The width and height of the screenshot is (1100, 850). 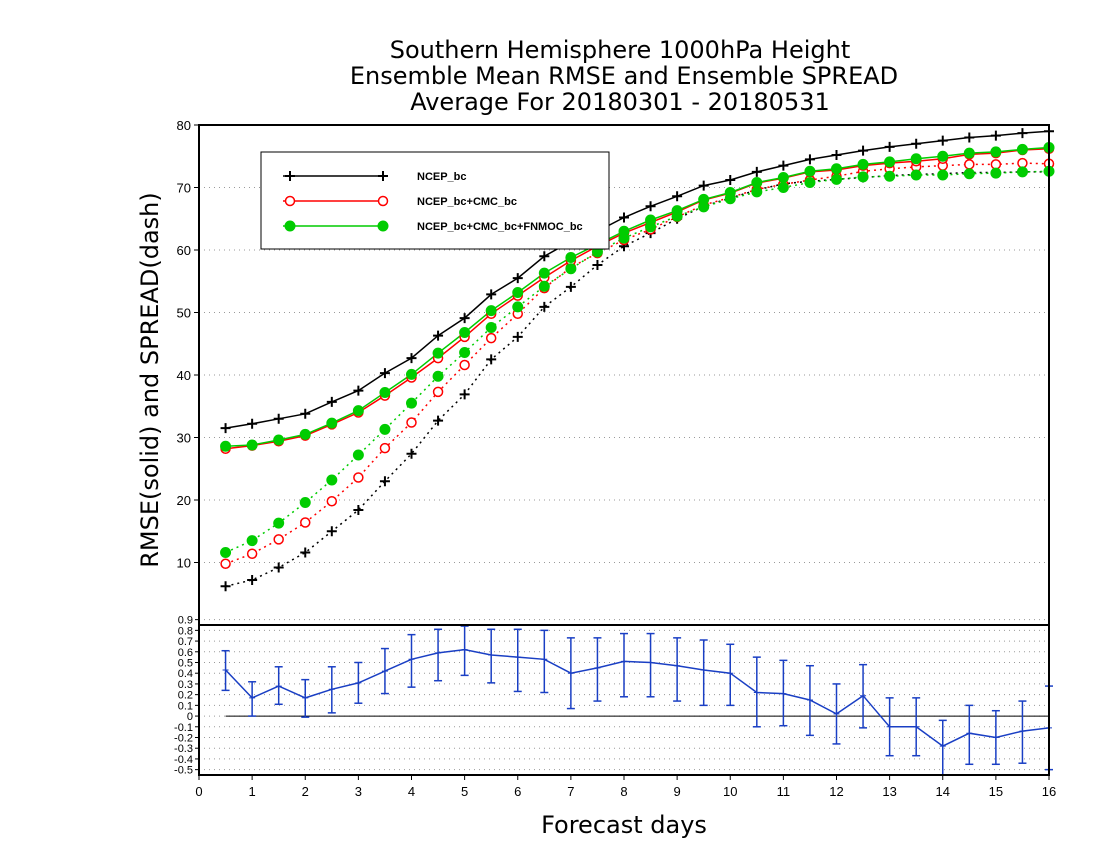 I want to click on top-y-tick-label: 40, so click(x=184, y=375).